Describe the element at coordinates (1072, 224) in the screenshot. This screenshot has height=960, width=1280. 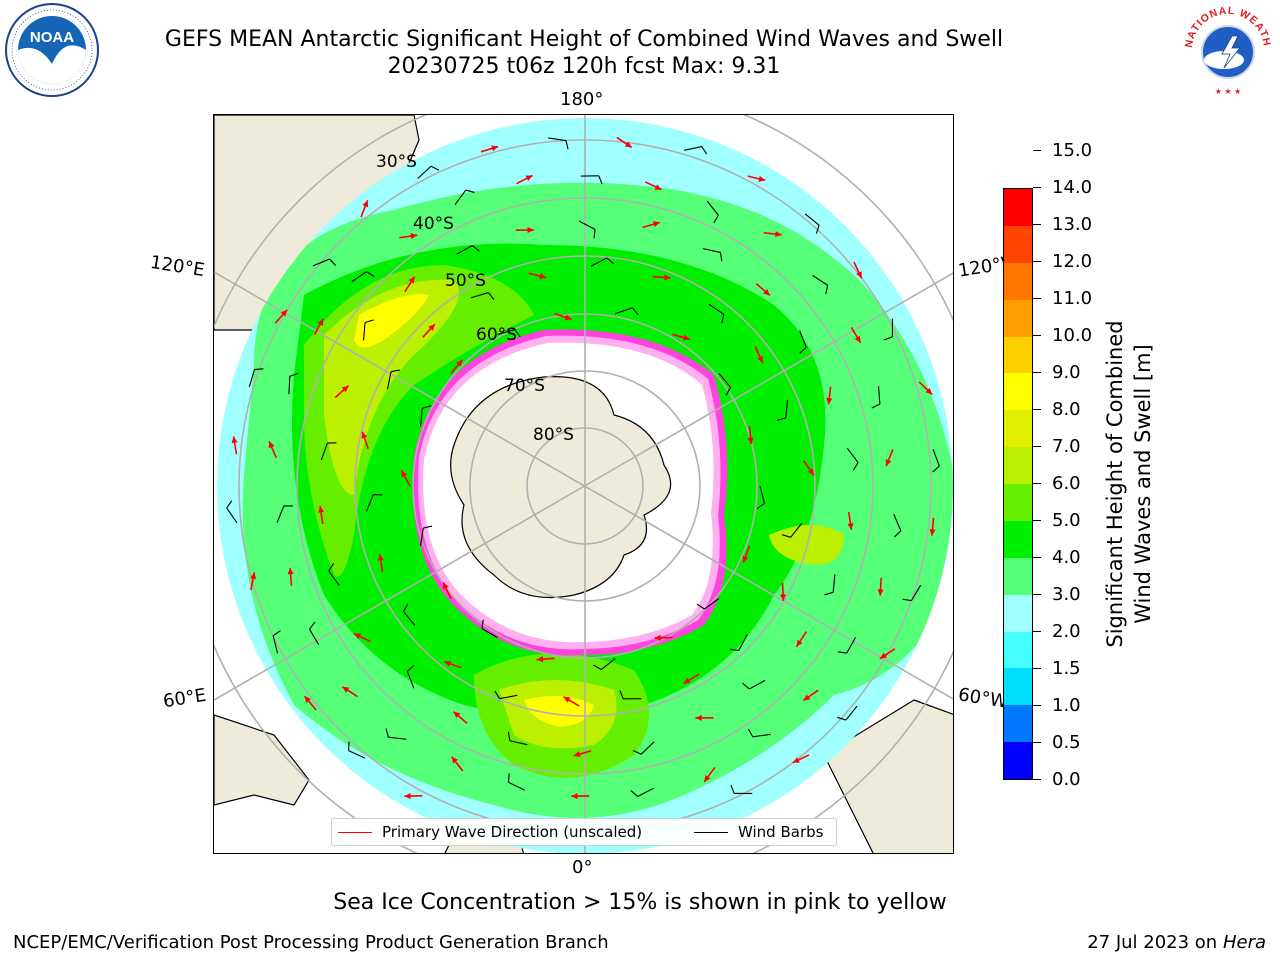
I see `colorbar-tick-label: 13.0` at that location.